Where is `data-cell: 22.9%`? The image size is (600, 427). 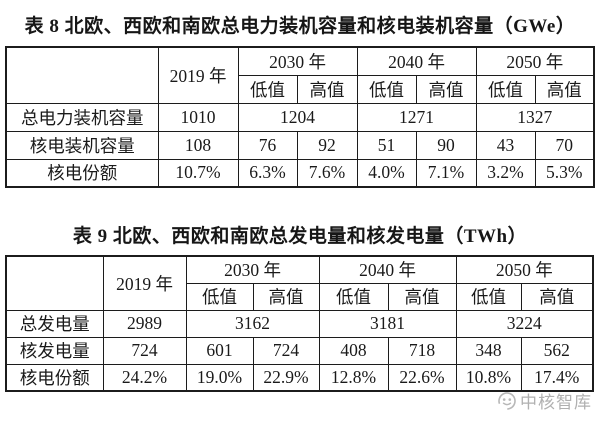 data-cell: 22.9% is located at coordinates (286, 377).